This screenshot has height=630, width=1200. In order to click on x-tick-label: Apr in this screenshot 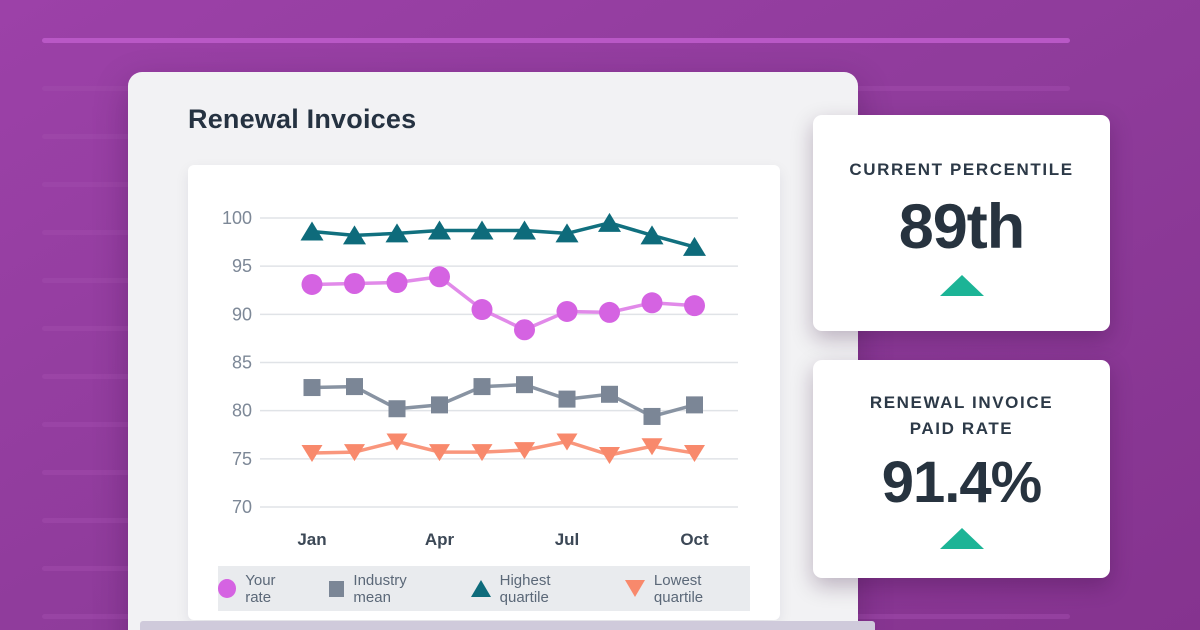, I will do `click(440, 539)`.